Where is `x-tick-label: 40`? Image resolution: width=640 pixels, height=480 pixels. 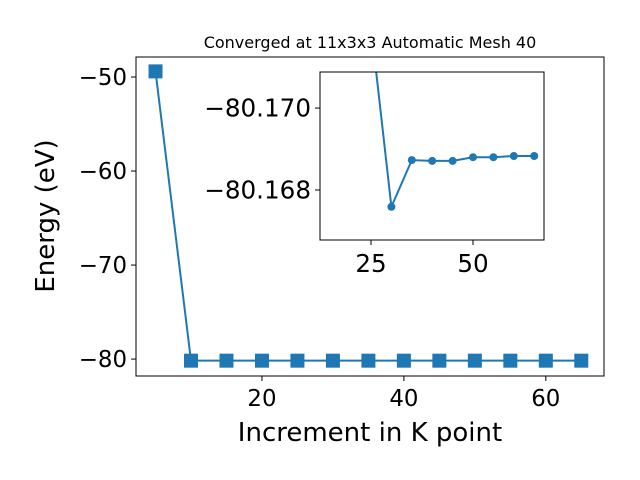
x-tick-label: 40 is located at coordinates (403, 399).